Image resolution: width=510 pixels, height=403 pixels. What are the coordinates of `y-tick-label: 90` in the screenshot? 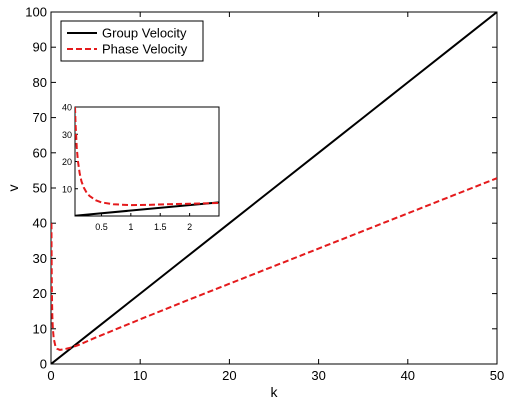 It's located at (40, 47).